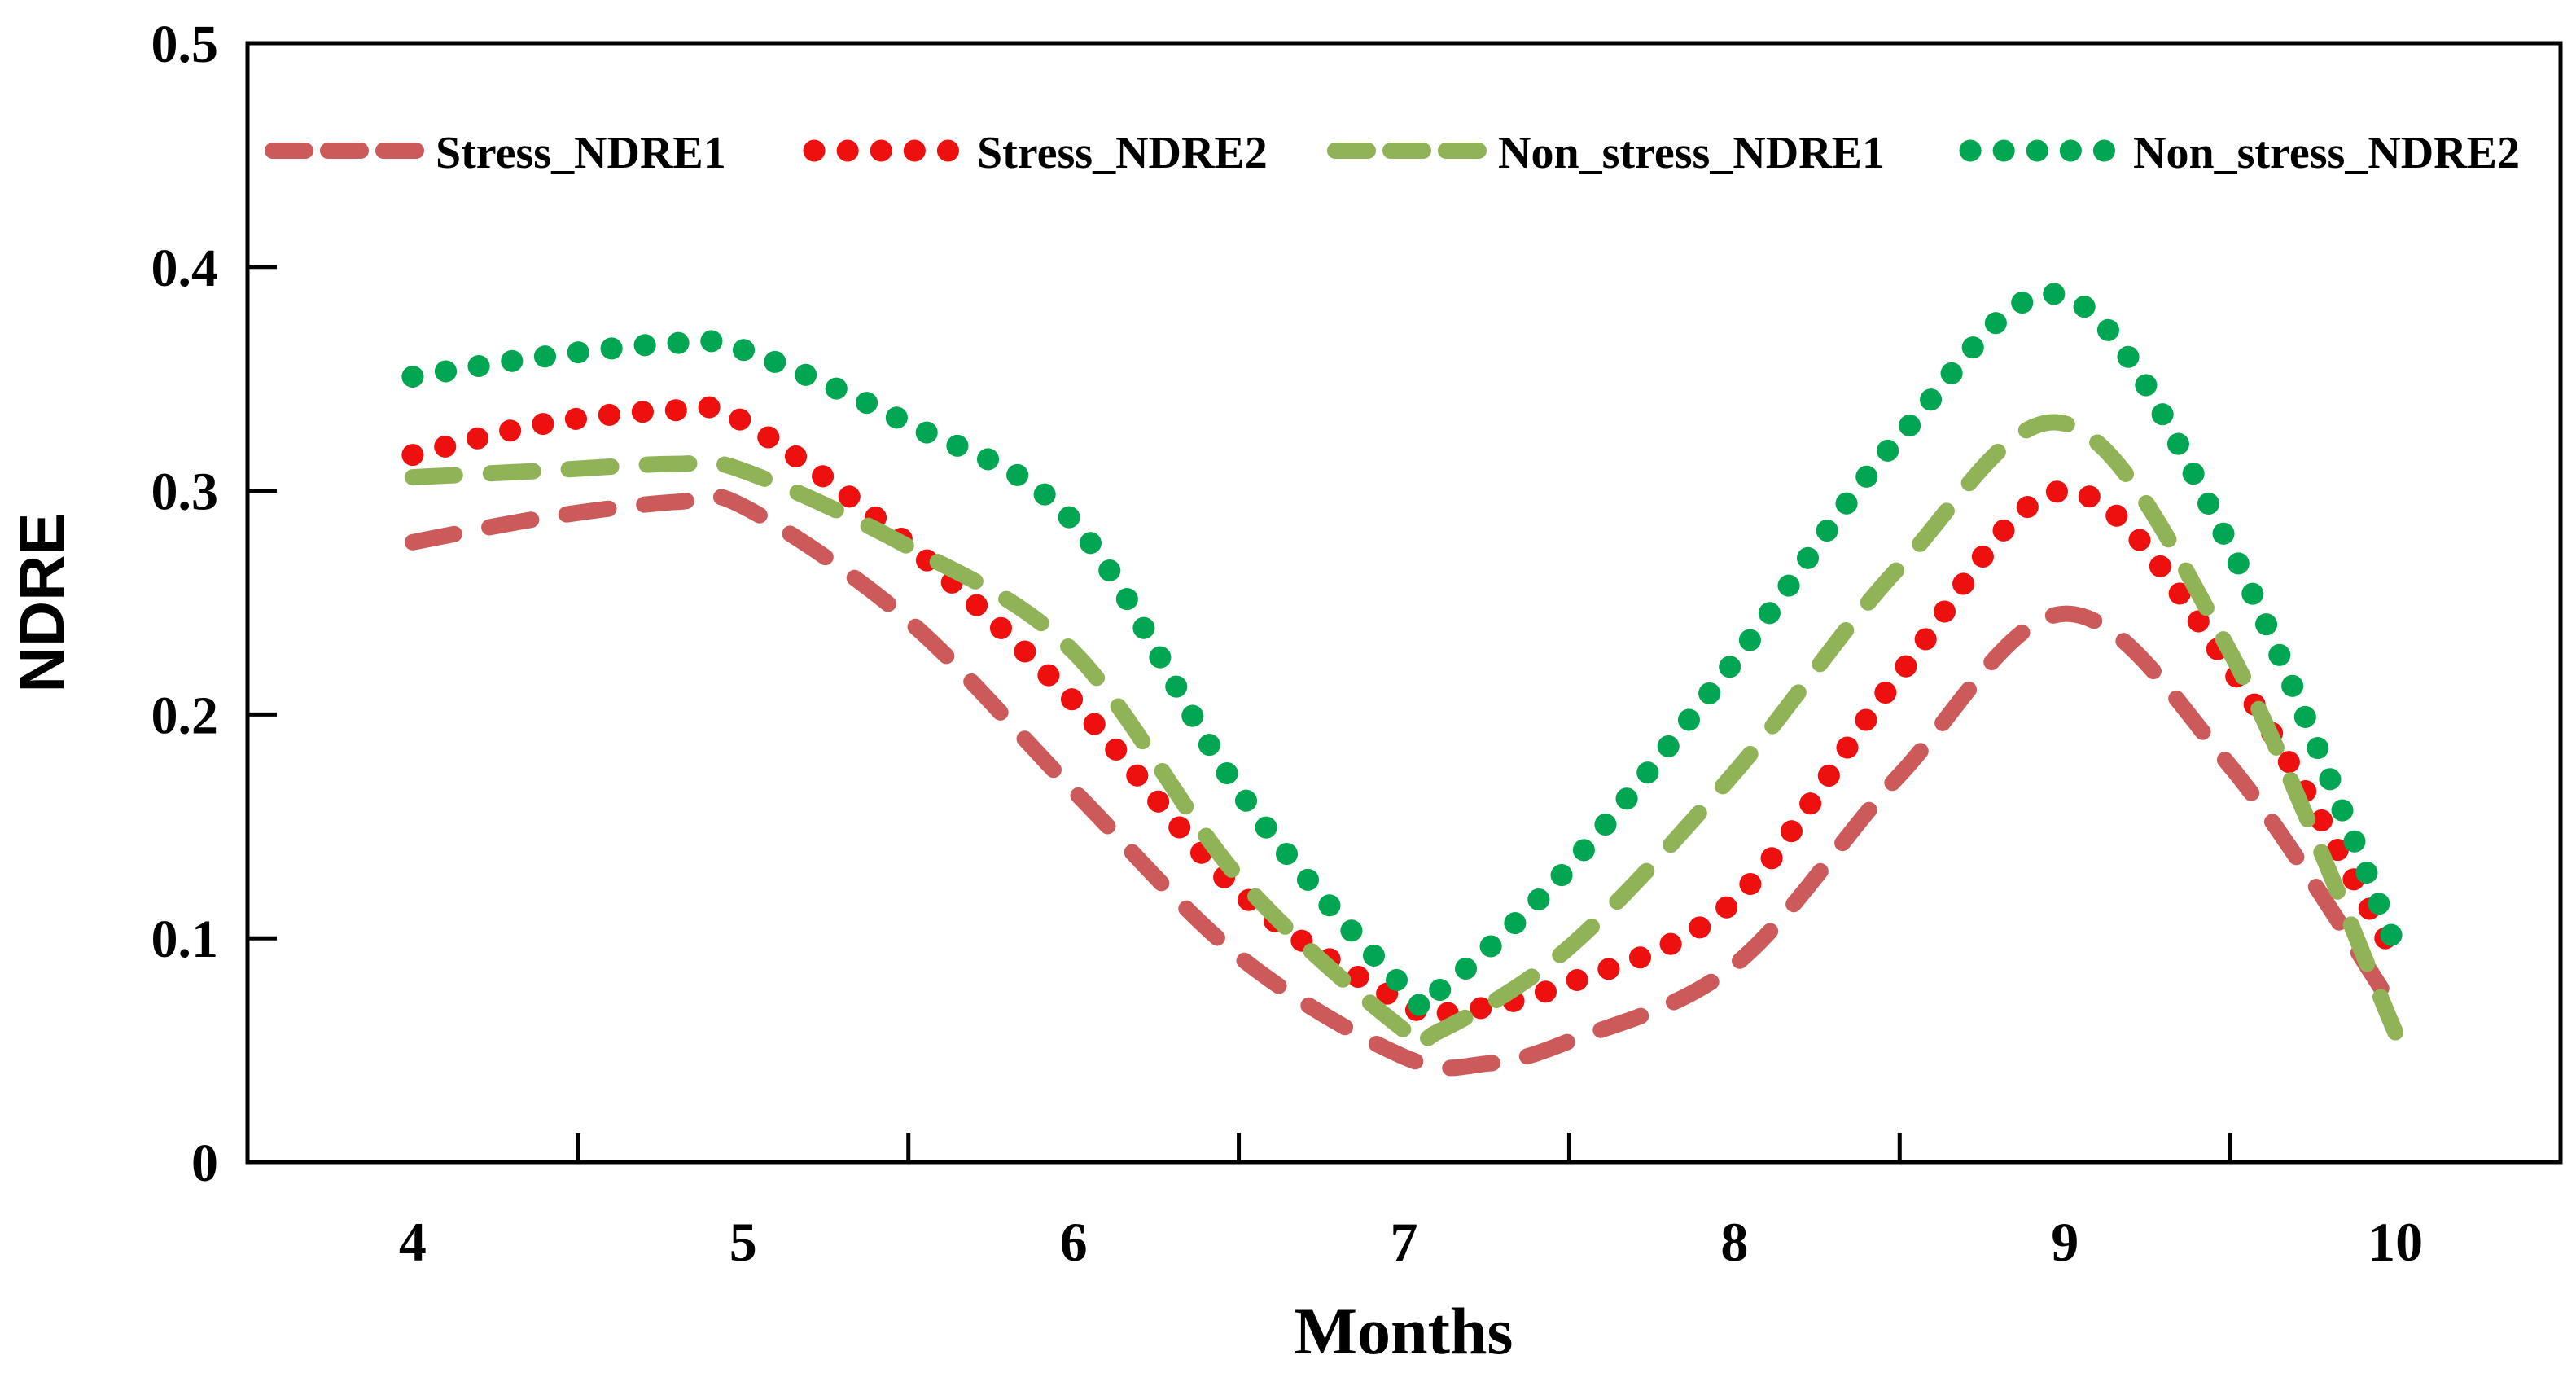  What do you see at coordinates (185, 939) in the screenshot?
I see `y-tick-label: 0.1` at bounding box center [185, 939].